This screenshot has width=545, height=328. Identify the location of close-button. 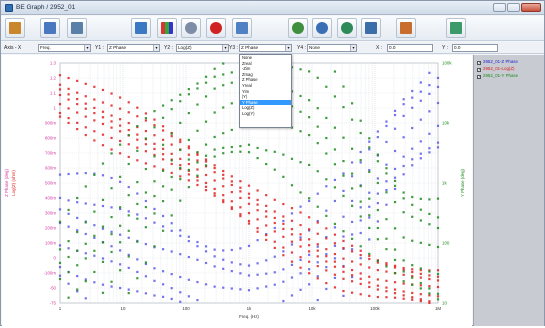
(531, 7).